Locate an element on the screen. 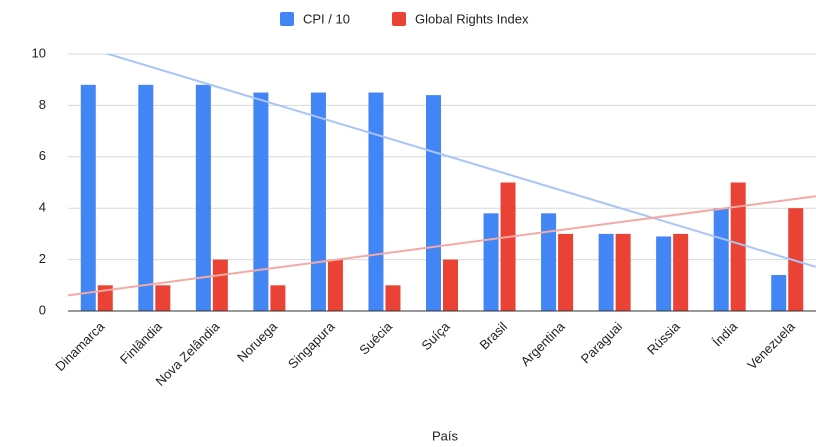 The height and width of the screenshot is (447, 816). x-tick-label: Argentina is located at coordinates (543, 343).